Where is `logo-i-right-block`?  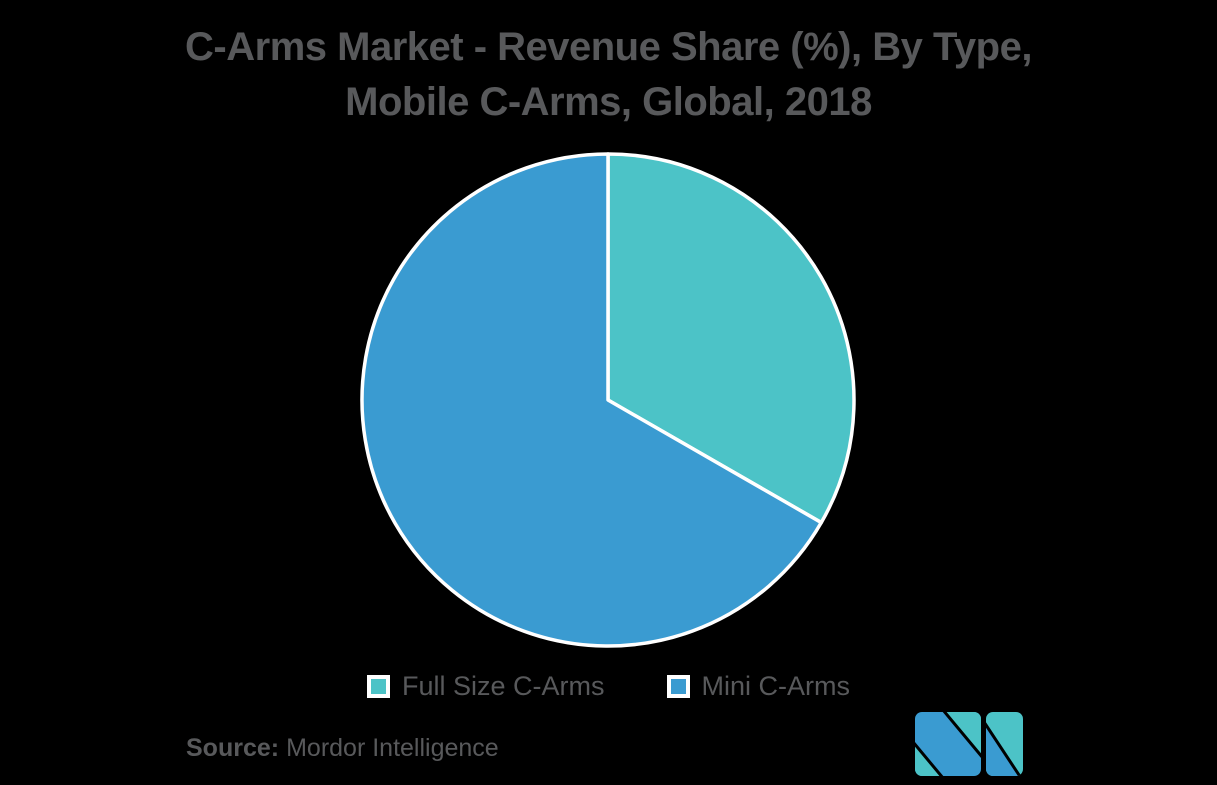 logo-i-right-block is located at coordinates (1004, 744).